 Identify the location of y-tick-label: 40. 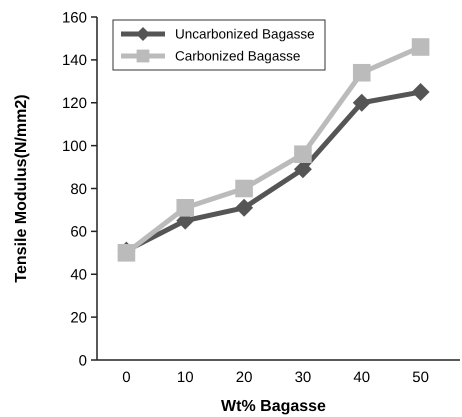
(78, 275).